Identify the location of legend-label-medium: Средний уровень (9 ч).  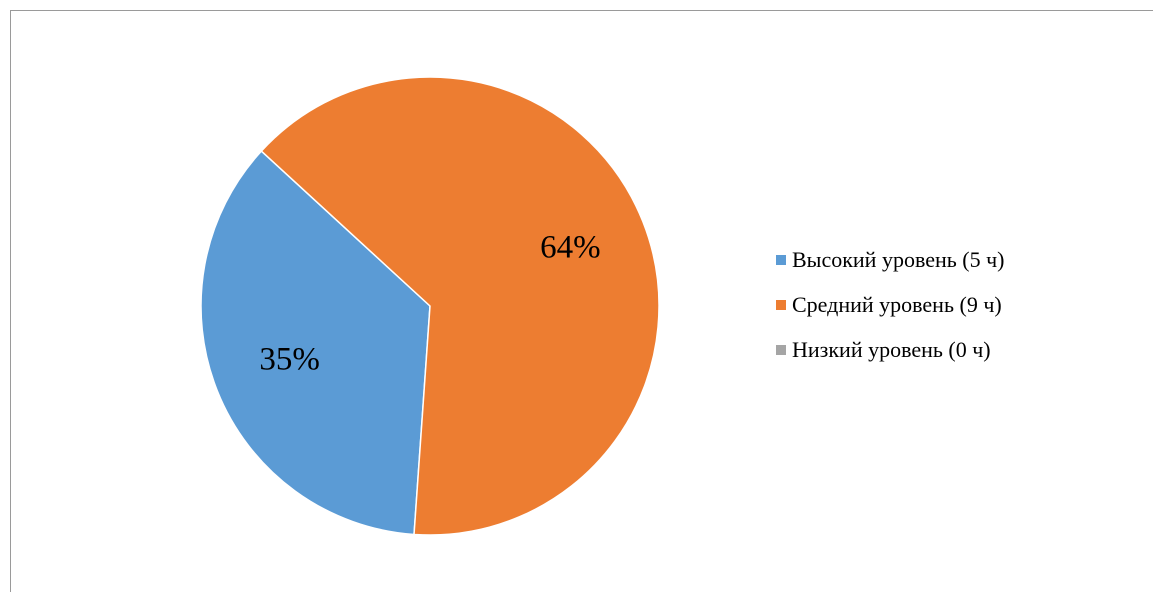
(897, 304).